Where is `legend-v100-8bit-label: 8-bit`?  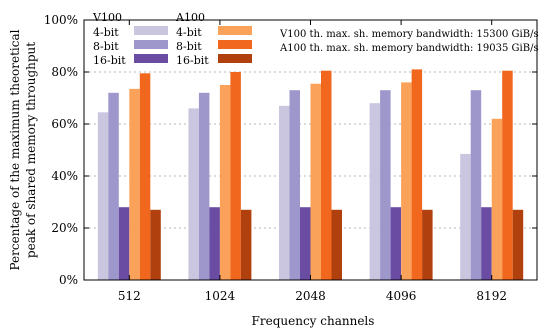
legend-v100-8bit-label: 8-bit is located at coordinates (106, 46).